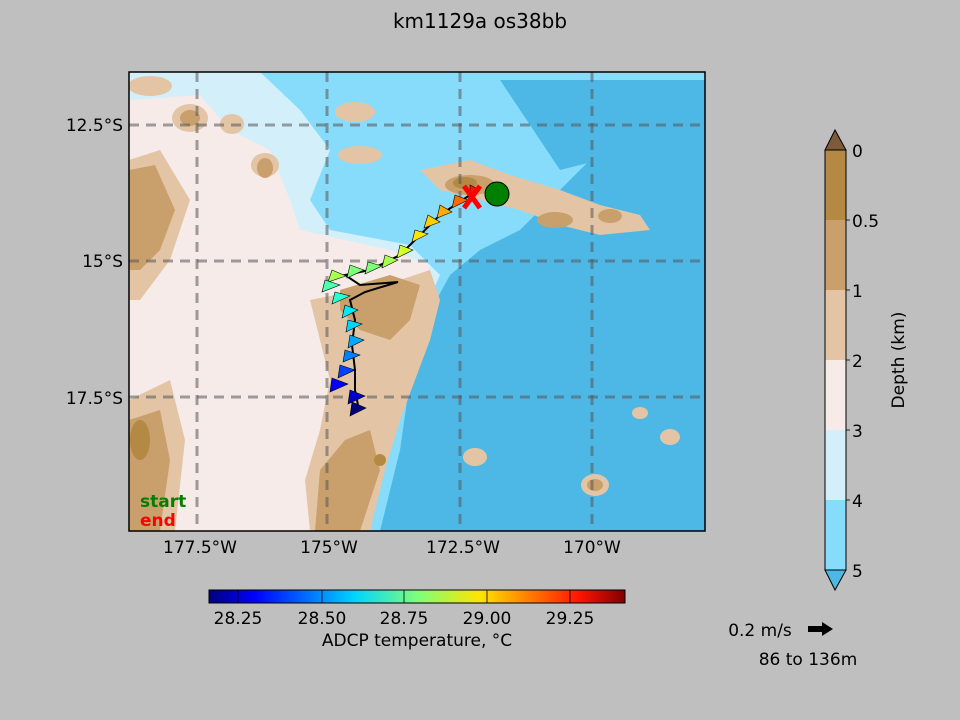 The height and width of the screenshot is (720, 960). I want to click on depth-colorbar: 0 0.5 1 2 3 4 5 Depth (km), so click(866, 360).